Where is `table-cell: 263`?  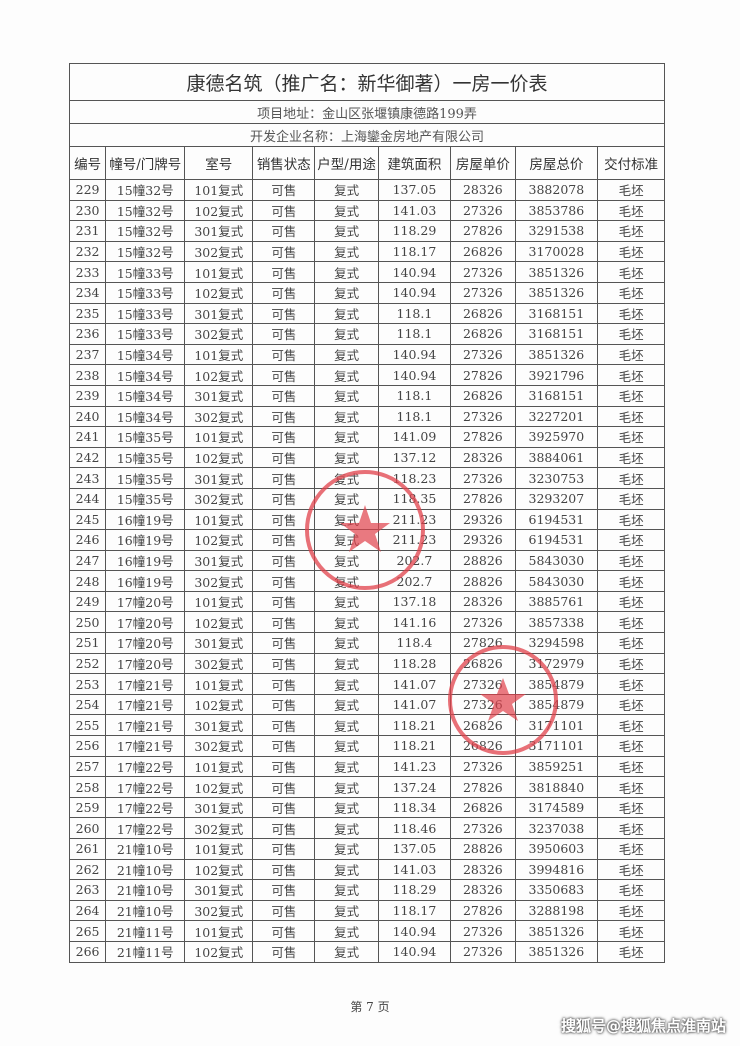 table-cell: 263 is located at coordinates (87, 890).